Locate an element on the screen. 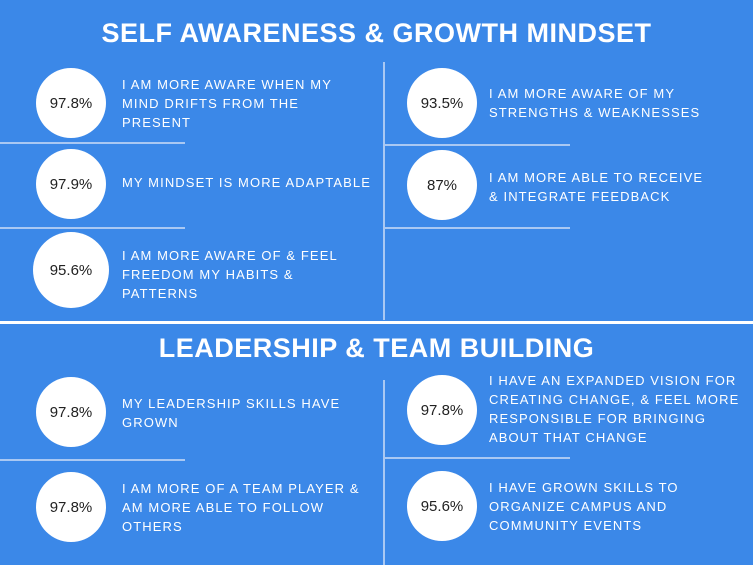 Image resolution: width=753 pixels, height=565 pixels. section-separator is located at coordinates (376, 322).